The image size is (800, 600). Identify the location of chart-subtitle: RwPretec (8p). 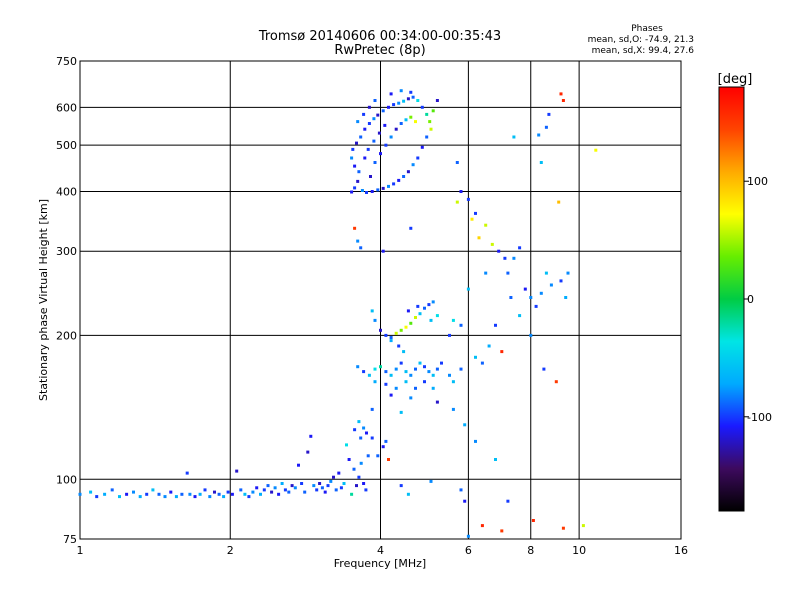
(379, 50).